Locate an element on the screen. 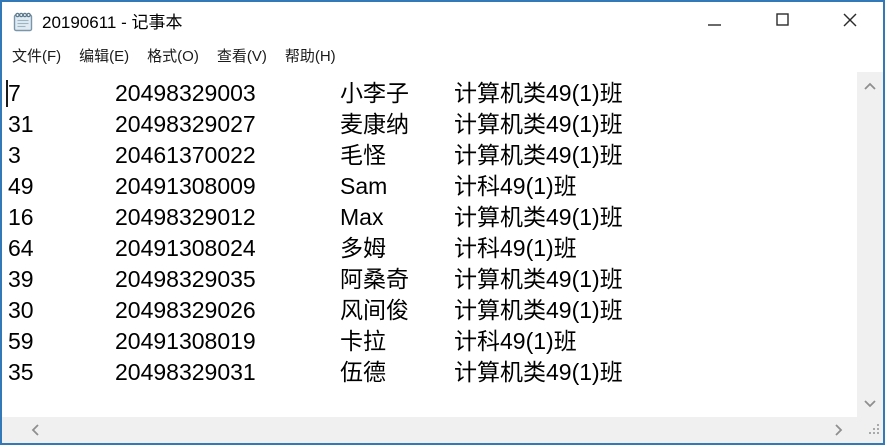 Image resolution: width=885 pixels, height=445 pixels. row-number: 31 is located at coordinates (21, 124).